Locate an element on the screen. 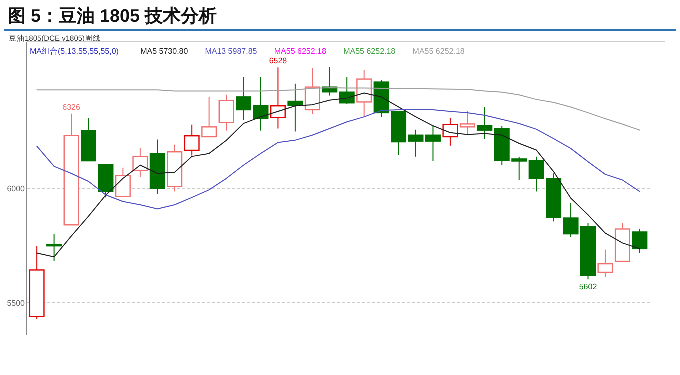 This screenshot has width=680, height=375. y-tick-label: 5500 is located at coordinates (16, 303).